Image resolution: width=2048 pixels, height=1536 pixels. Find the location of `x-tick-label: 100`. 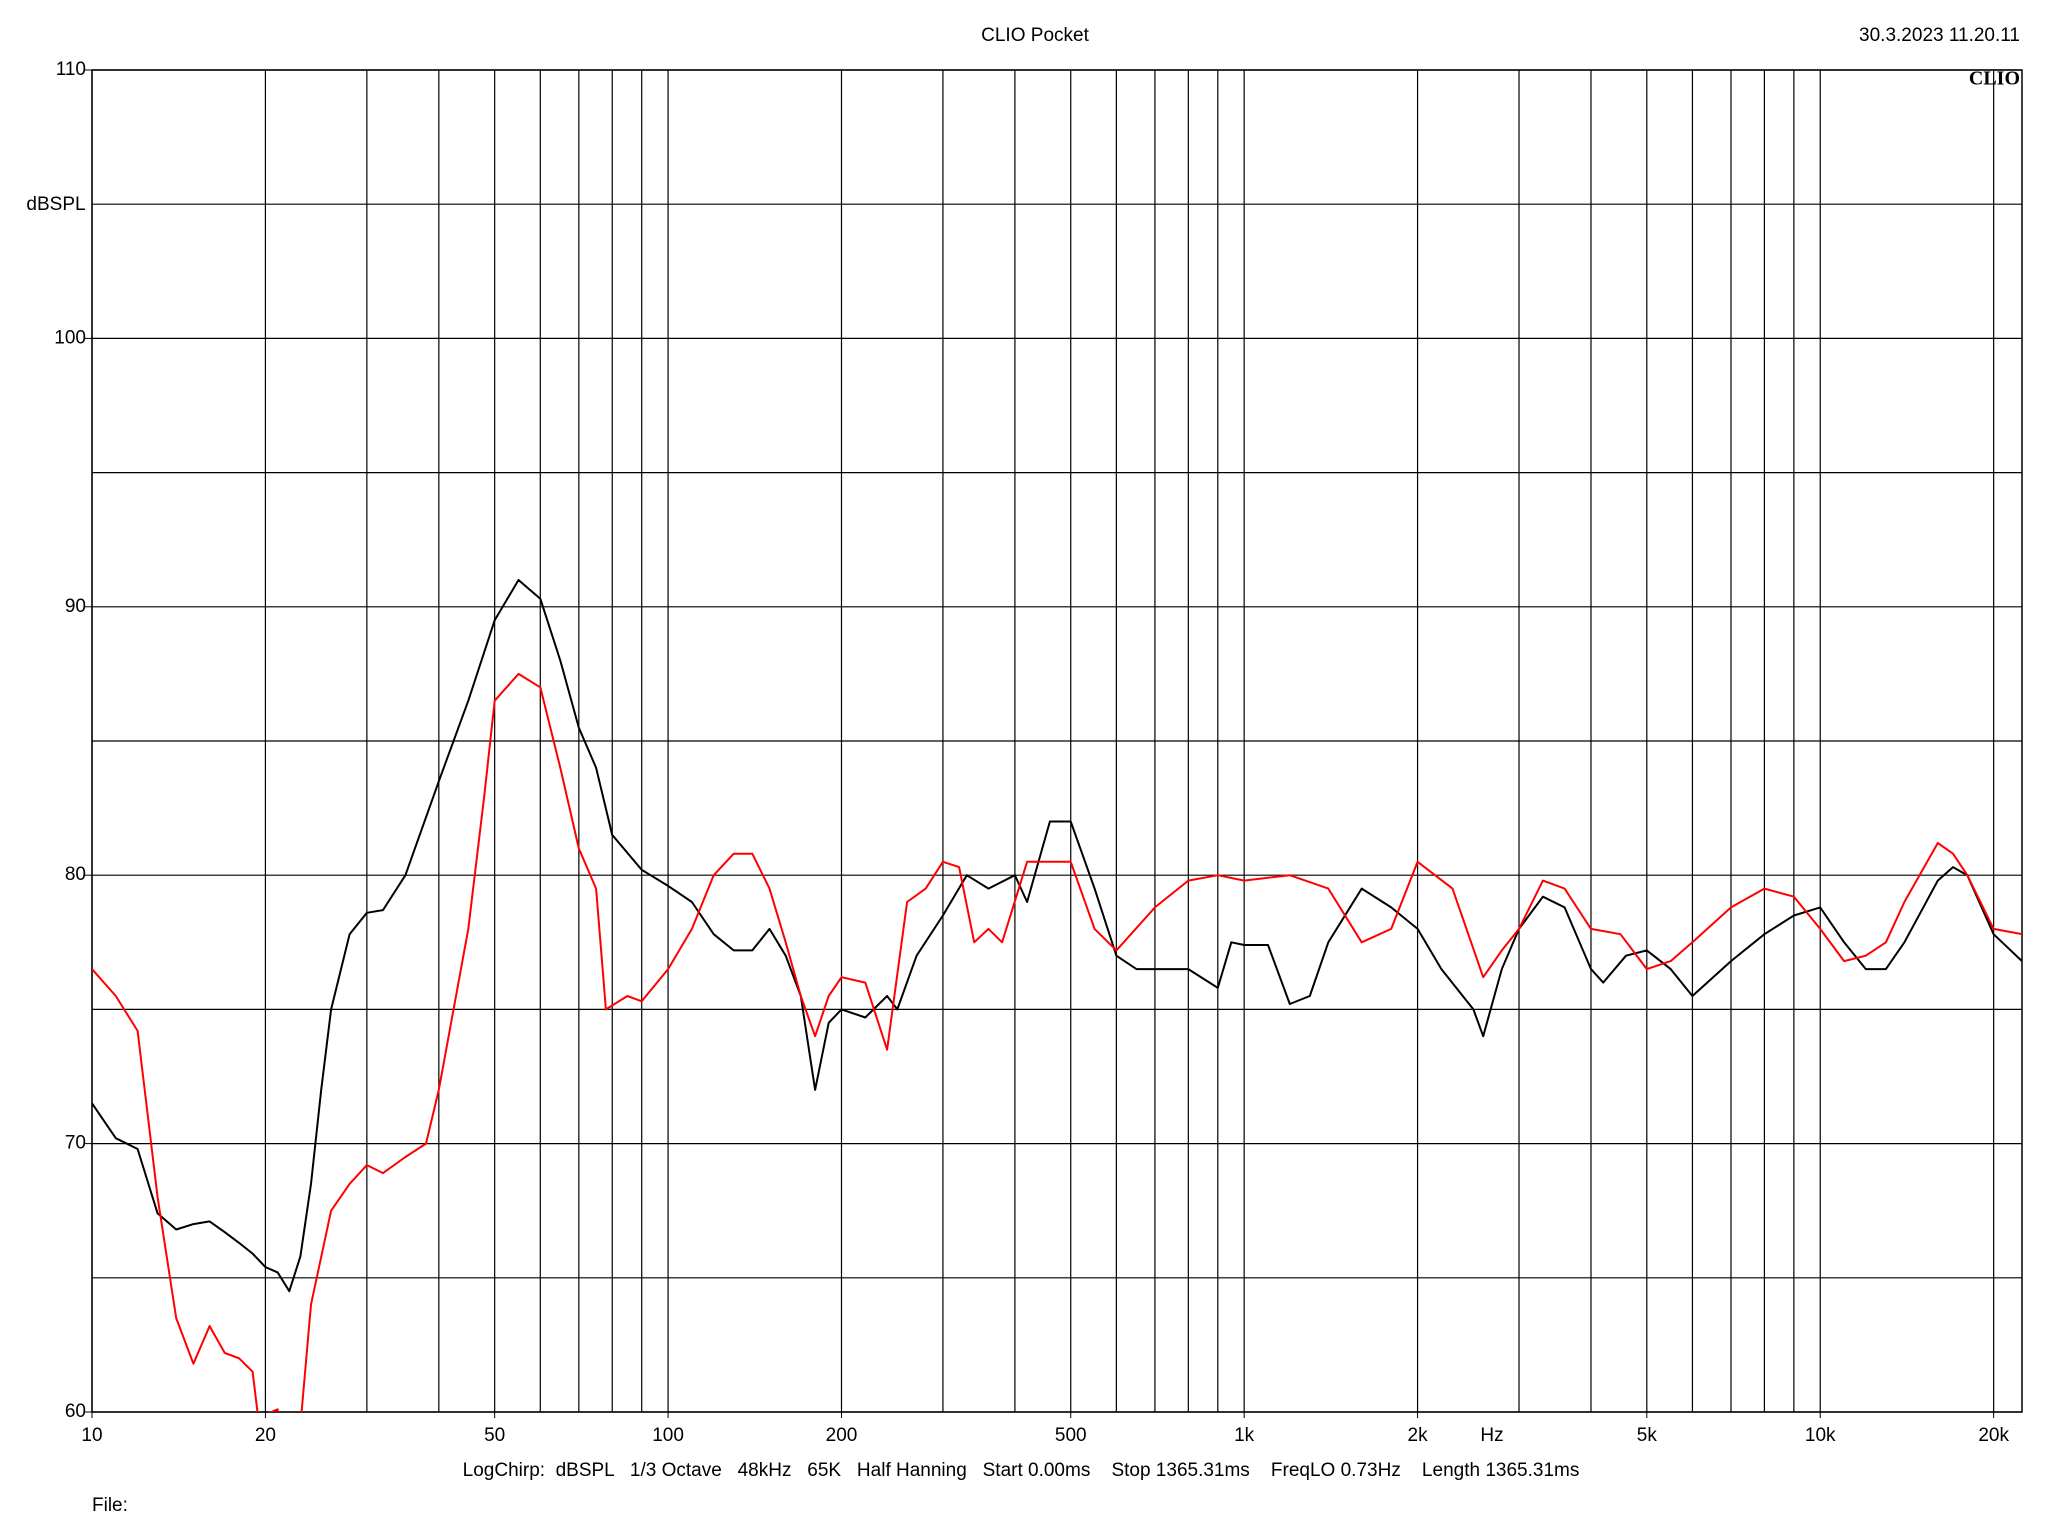

x-tick-label: 100 is located at coordinates (668, 1435).